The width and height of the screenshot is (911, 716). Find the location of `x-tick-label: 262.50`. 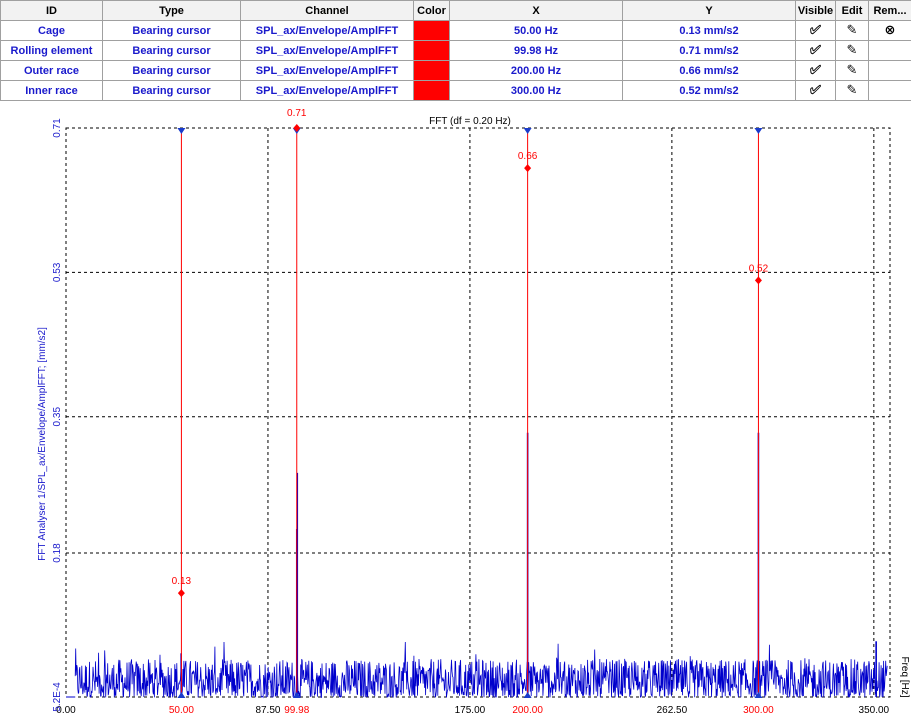

x-tick-label: 262.50 is located at coordinates (672, 710).